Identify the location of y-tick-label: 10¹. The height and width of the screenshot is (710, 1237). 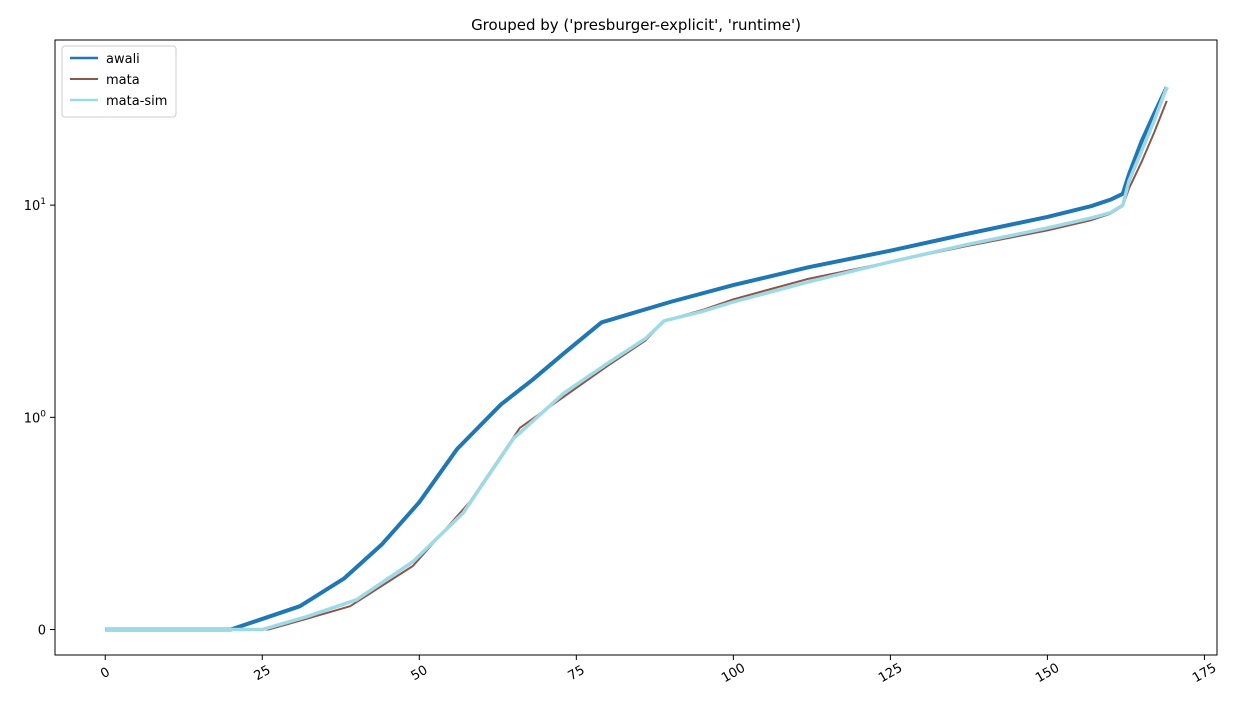
(35, 205).